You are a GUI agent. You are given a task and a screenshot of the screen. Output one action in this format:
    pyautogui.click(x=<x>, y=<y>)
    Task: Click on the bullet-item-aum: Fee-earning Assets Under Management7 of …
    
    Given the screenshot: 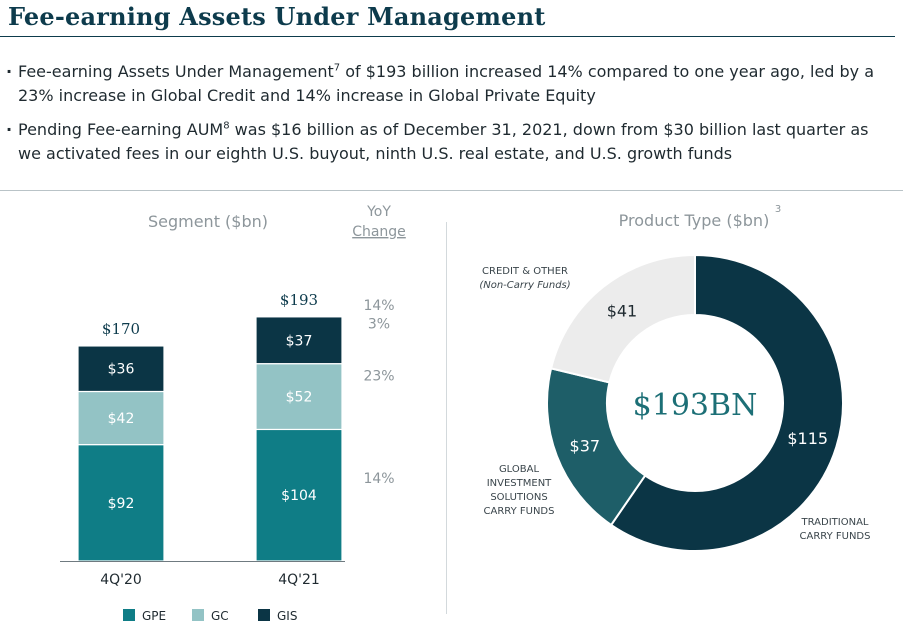 What is the action you would take?
    pyautogui.click(x=450, y=84)
    